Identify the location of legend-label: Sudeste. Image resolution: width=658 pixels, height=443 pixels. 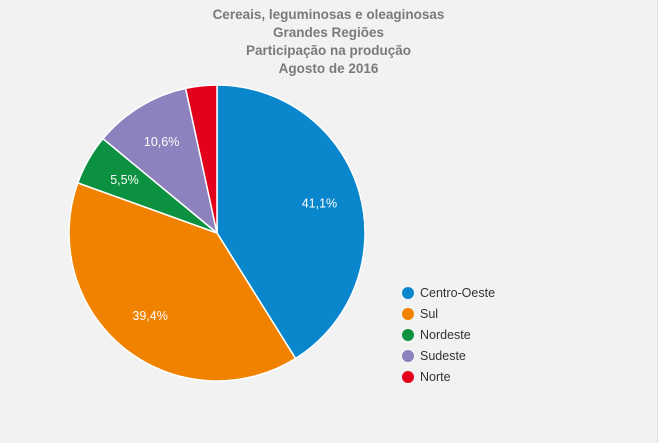
(443, 355).